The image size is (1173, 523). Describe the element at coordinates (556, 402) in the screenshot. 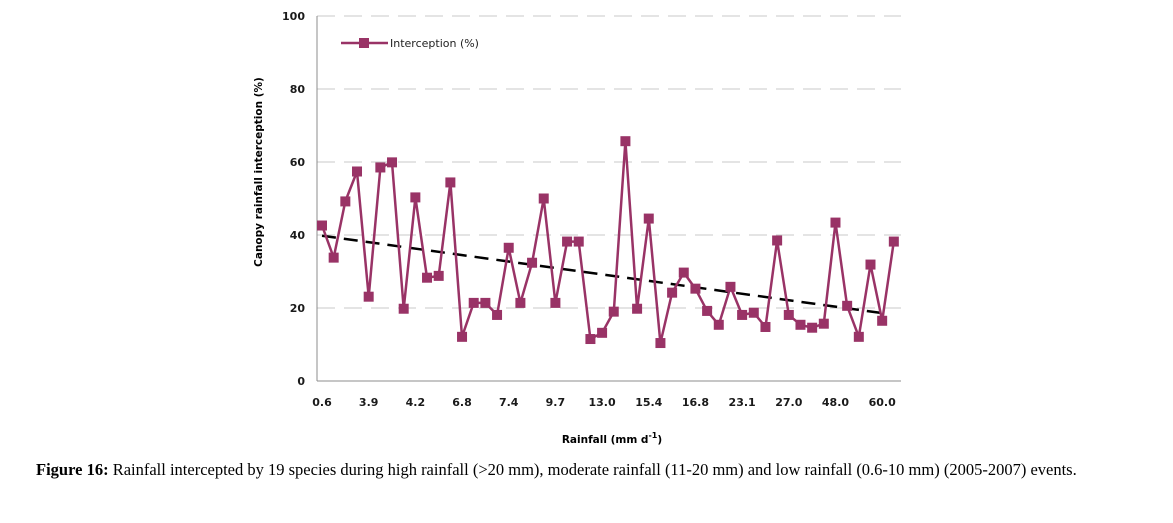

I see `x-tick-label: 9.7` at that location.